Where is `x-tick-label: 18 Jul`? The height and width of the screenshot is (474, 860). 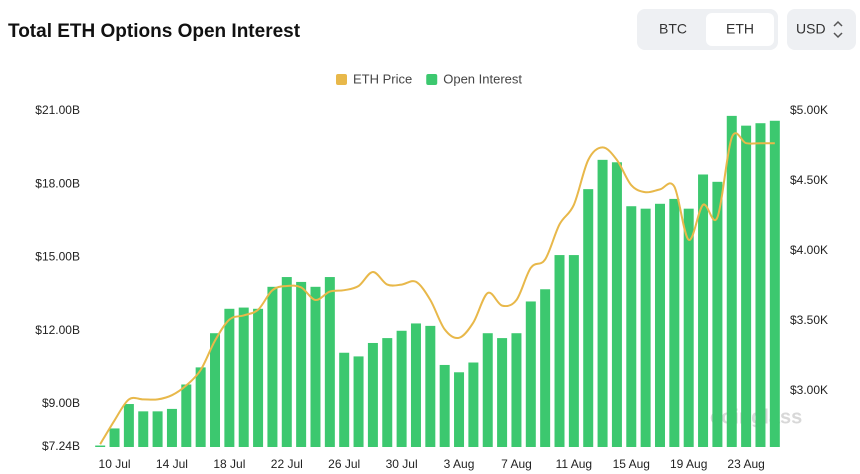
x-tick-label: 18 Jul is located at coordinates (229, 464).